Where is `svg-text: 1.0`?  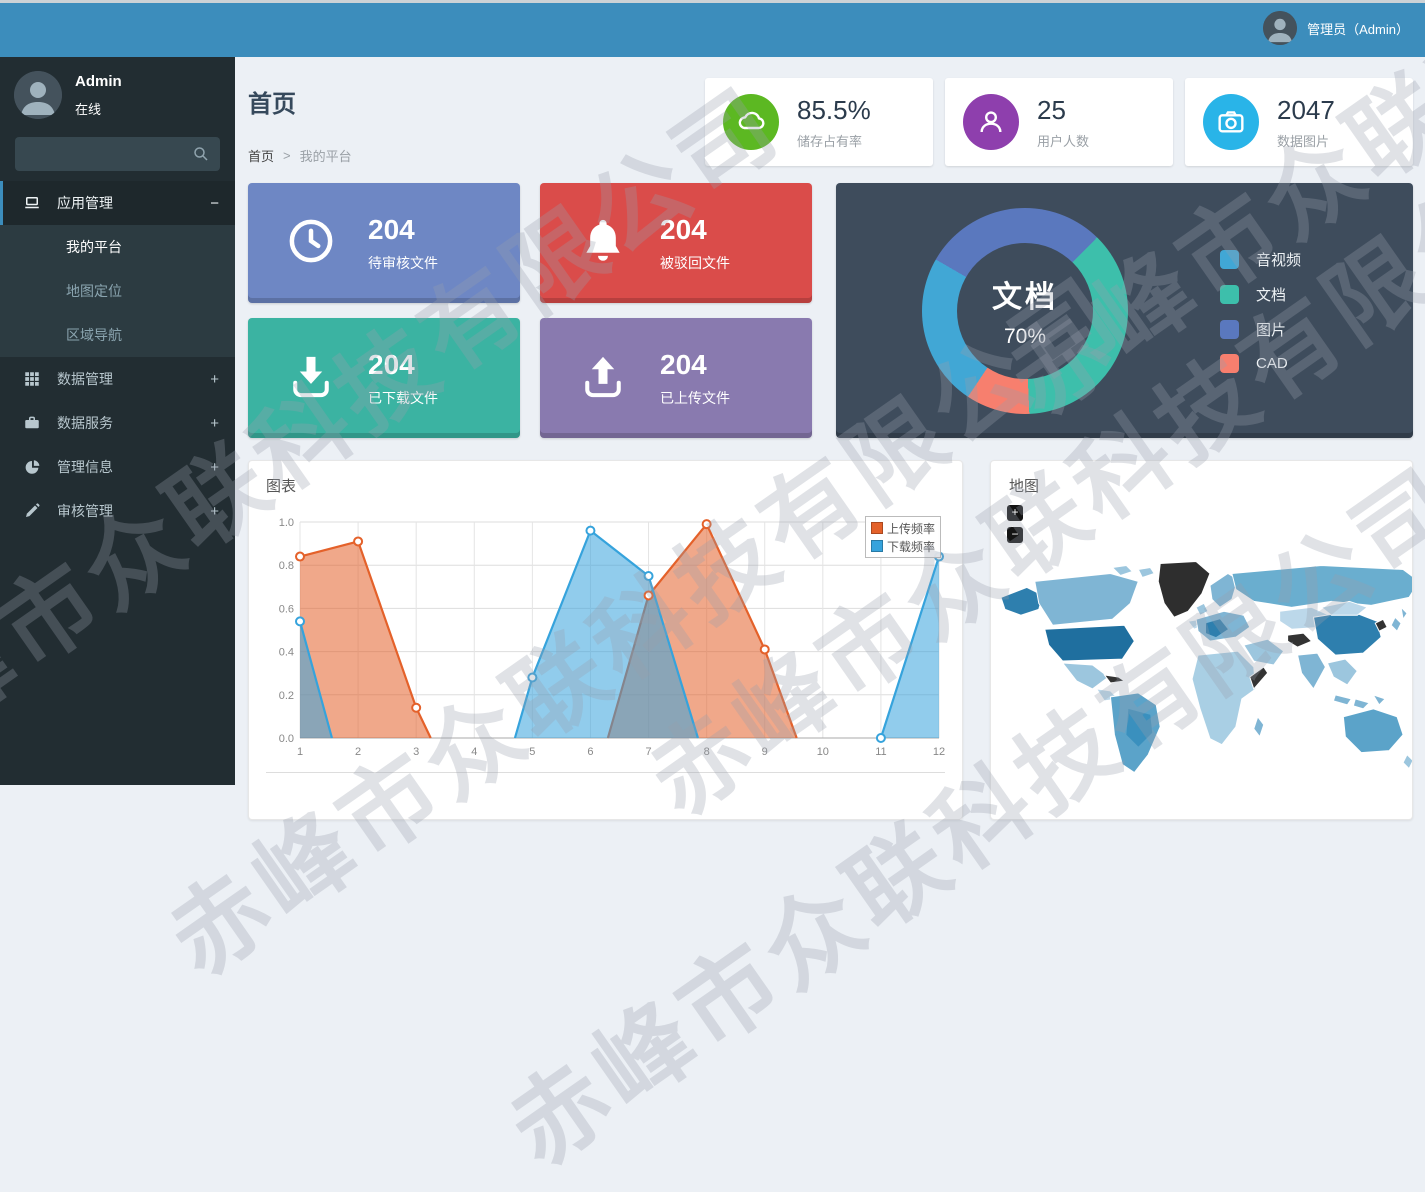 svg-text: 1.0 is located at coordinates (286, 523).